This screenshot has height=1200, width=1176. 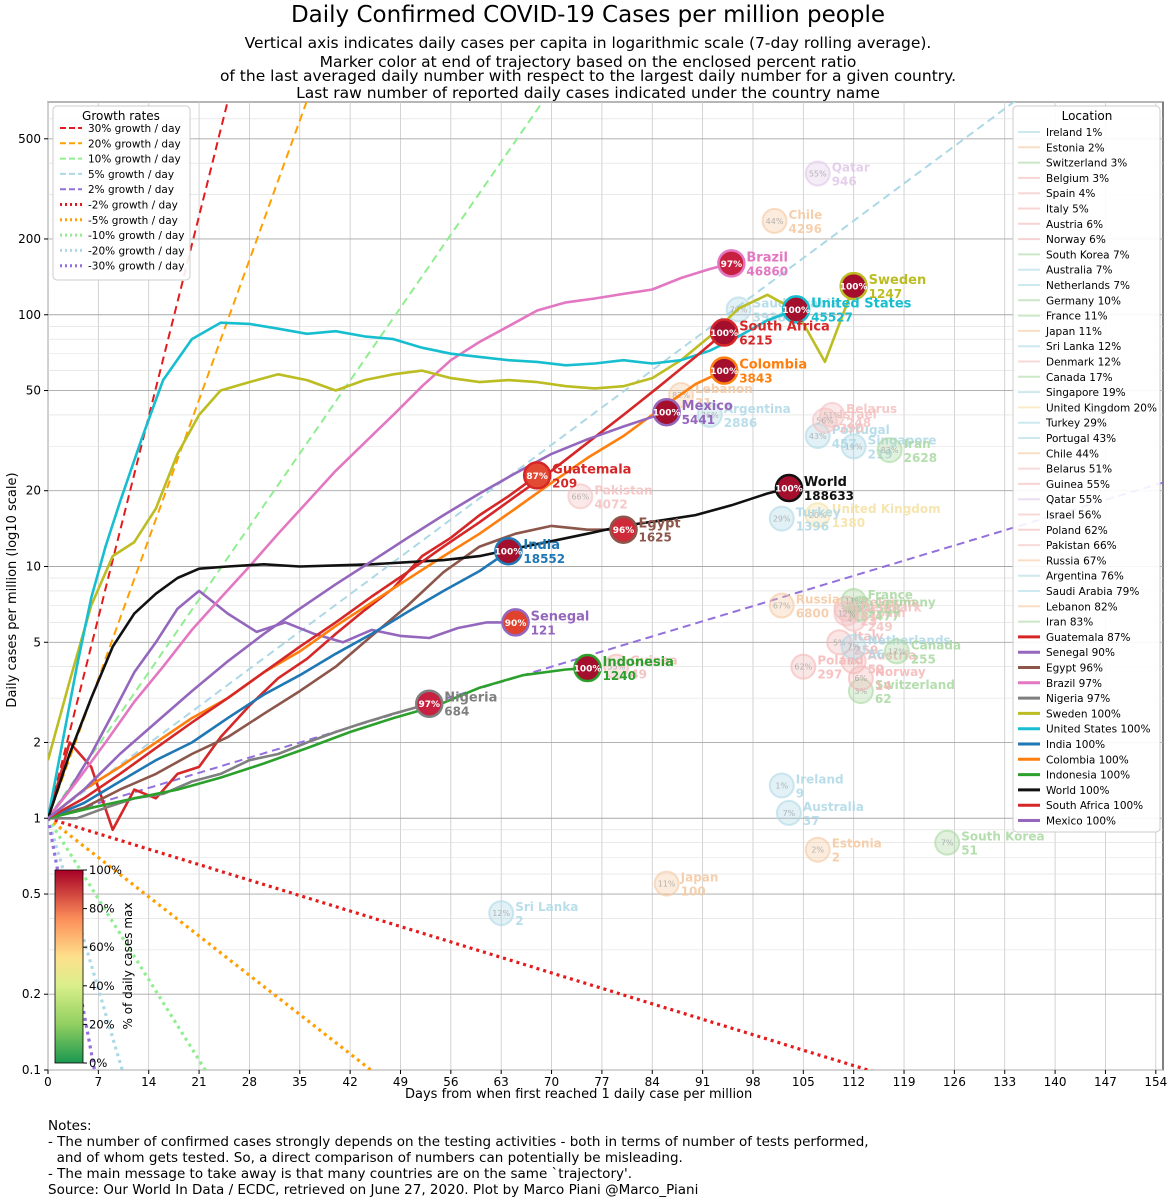 What do you see at coordinates (920, 458) in the screenshot?
I see `faded-cases: 2628` at bounding box center [920, 458].